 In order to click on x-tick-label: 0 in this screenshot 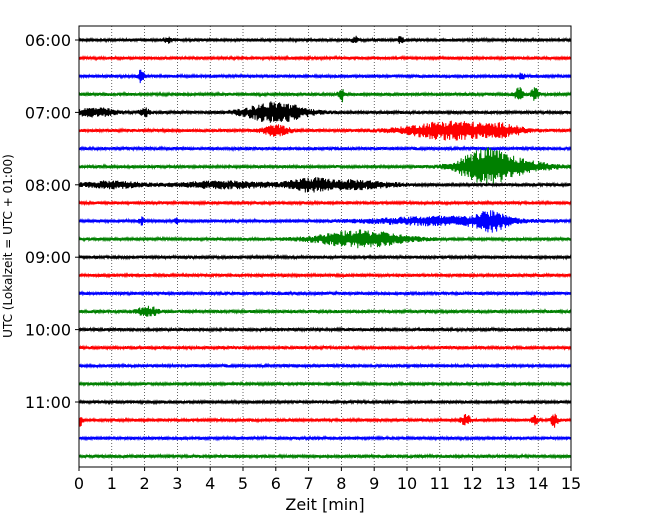, I will do `click(79, 483)`.